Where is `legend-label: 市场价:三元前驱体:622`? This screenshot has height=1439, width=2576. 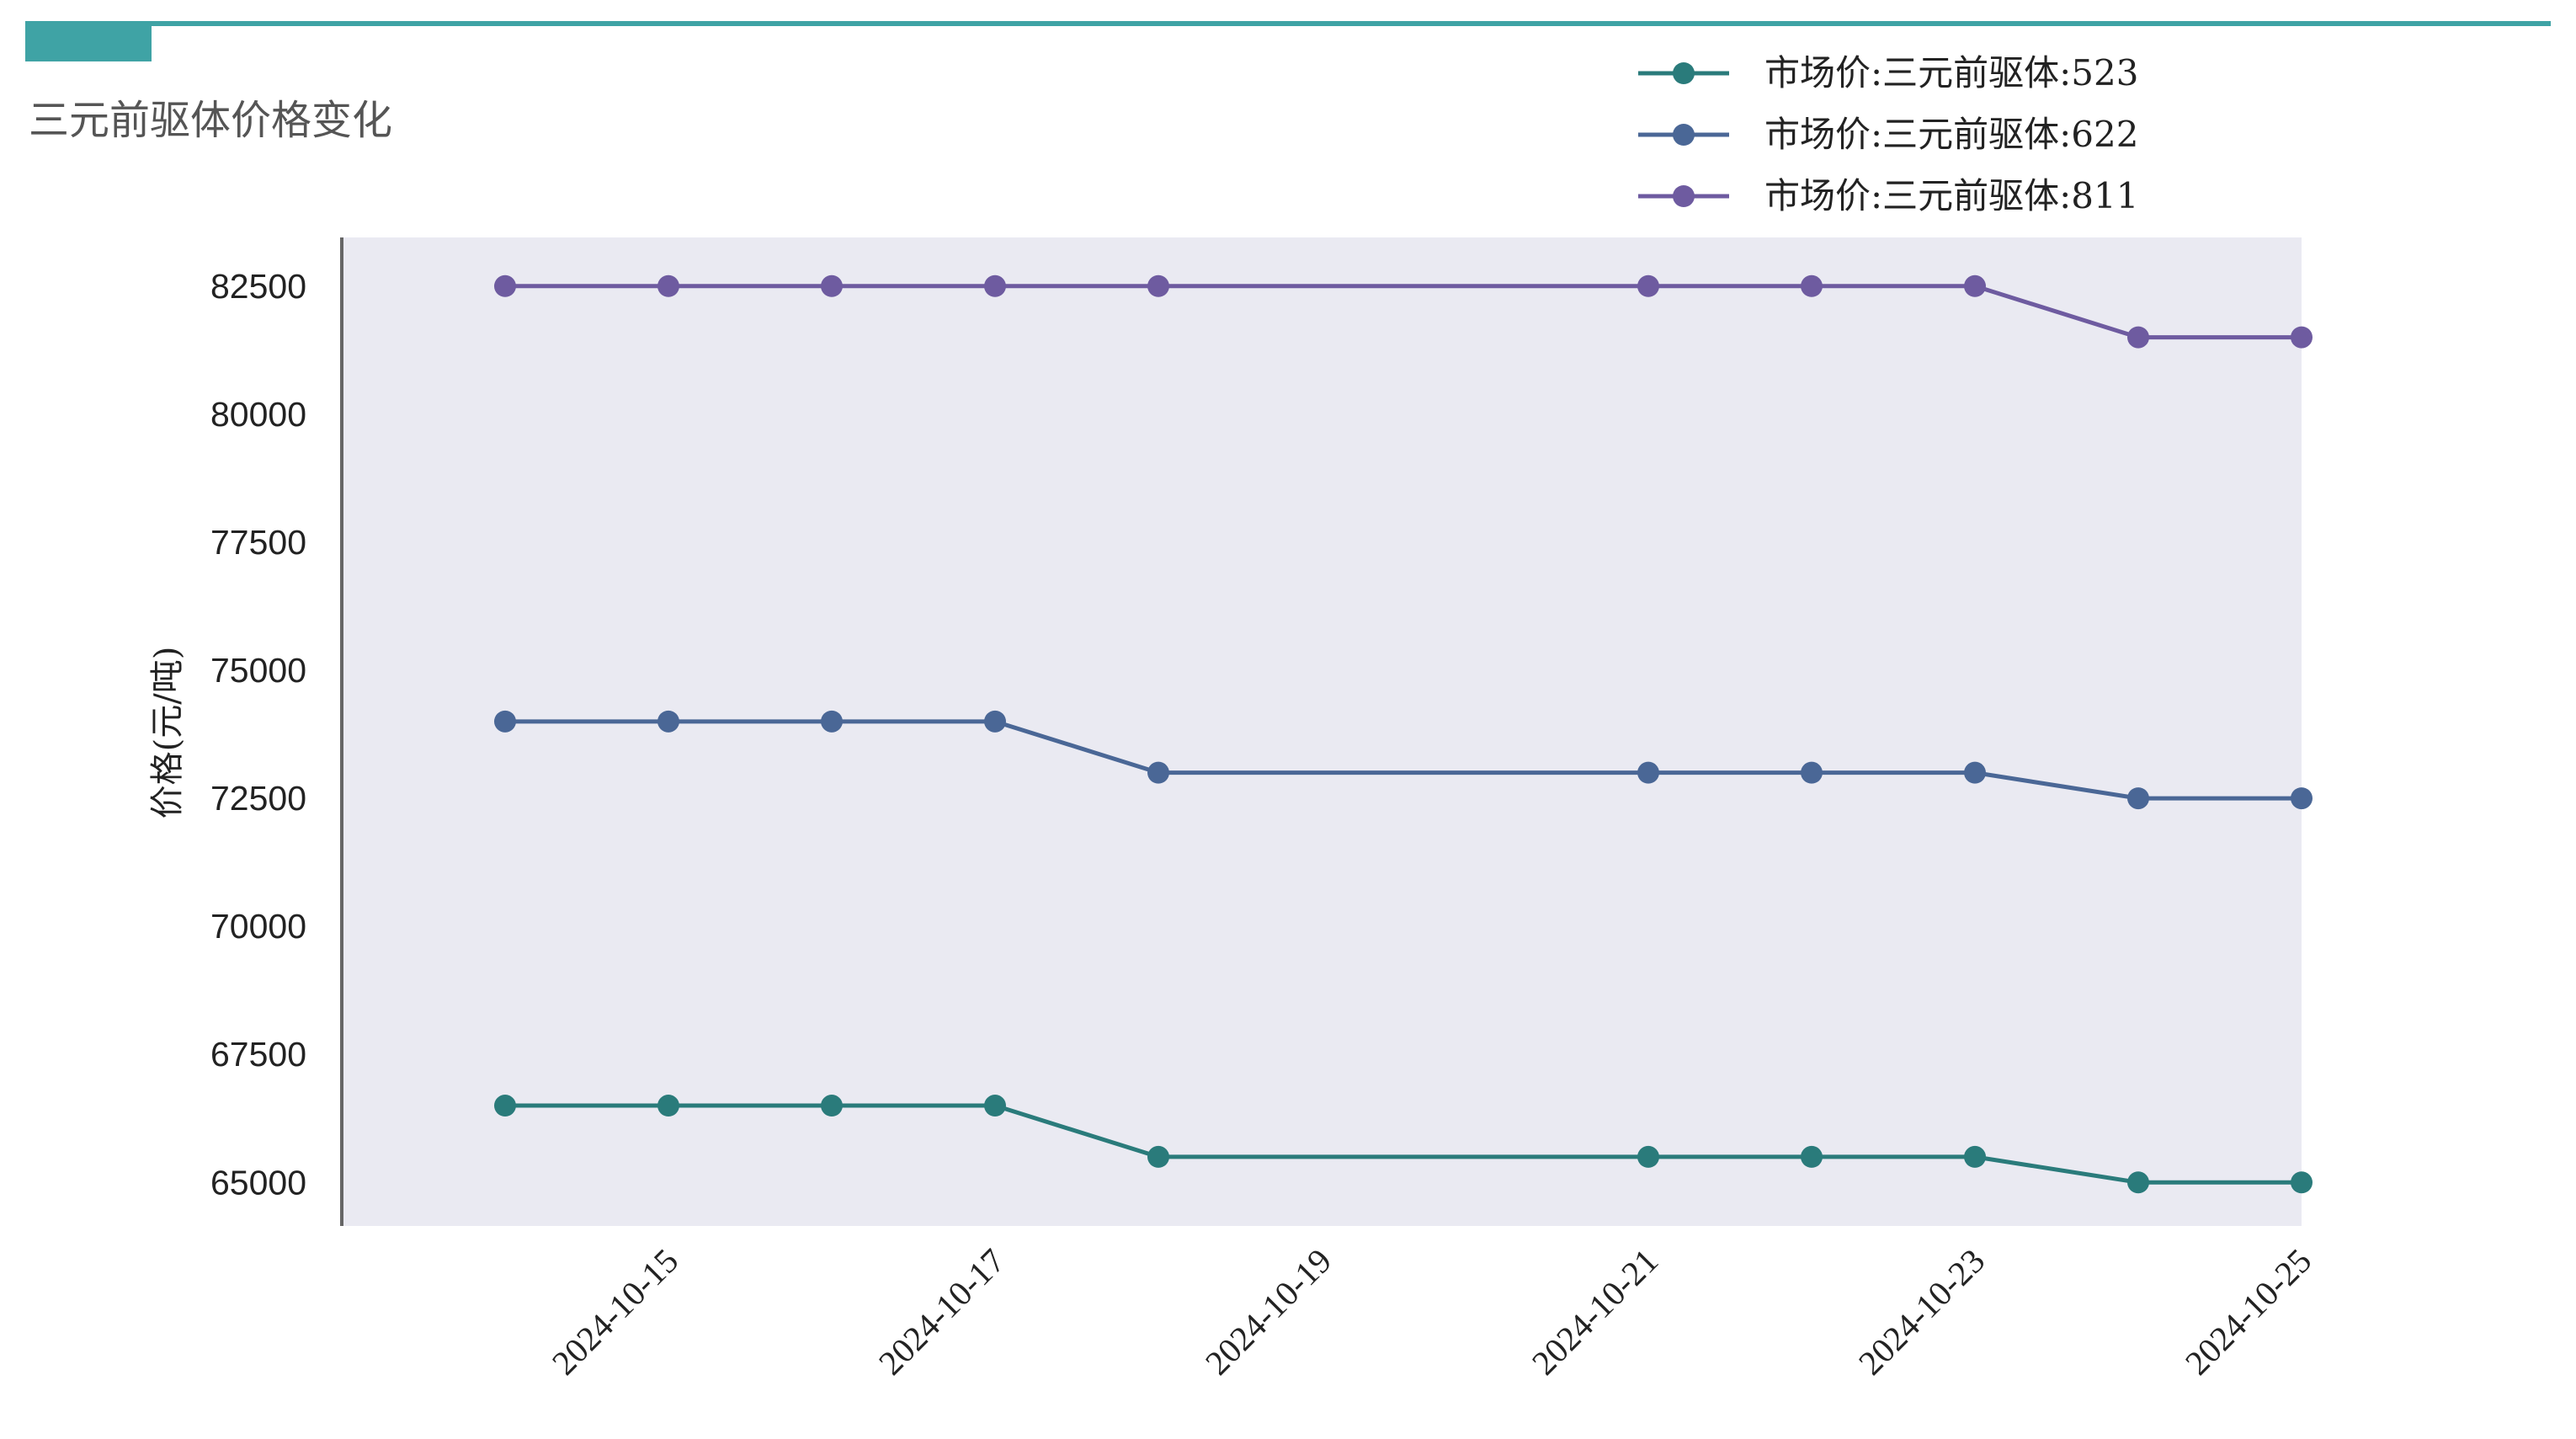
legend-label: 市场价:三元前驱体:622 is located at coordinates (1951, 134).